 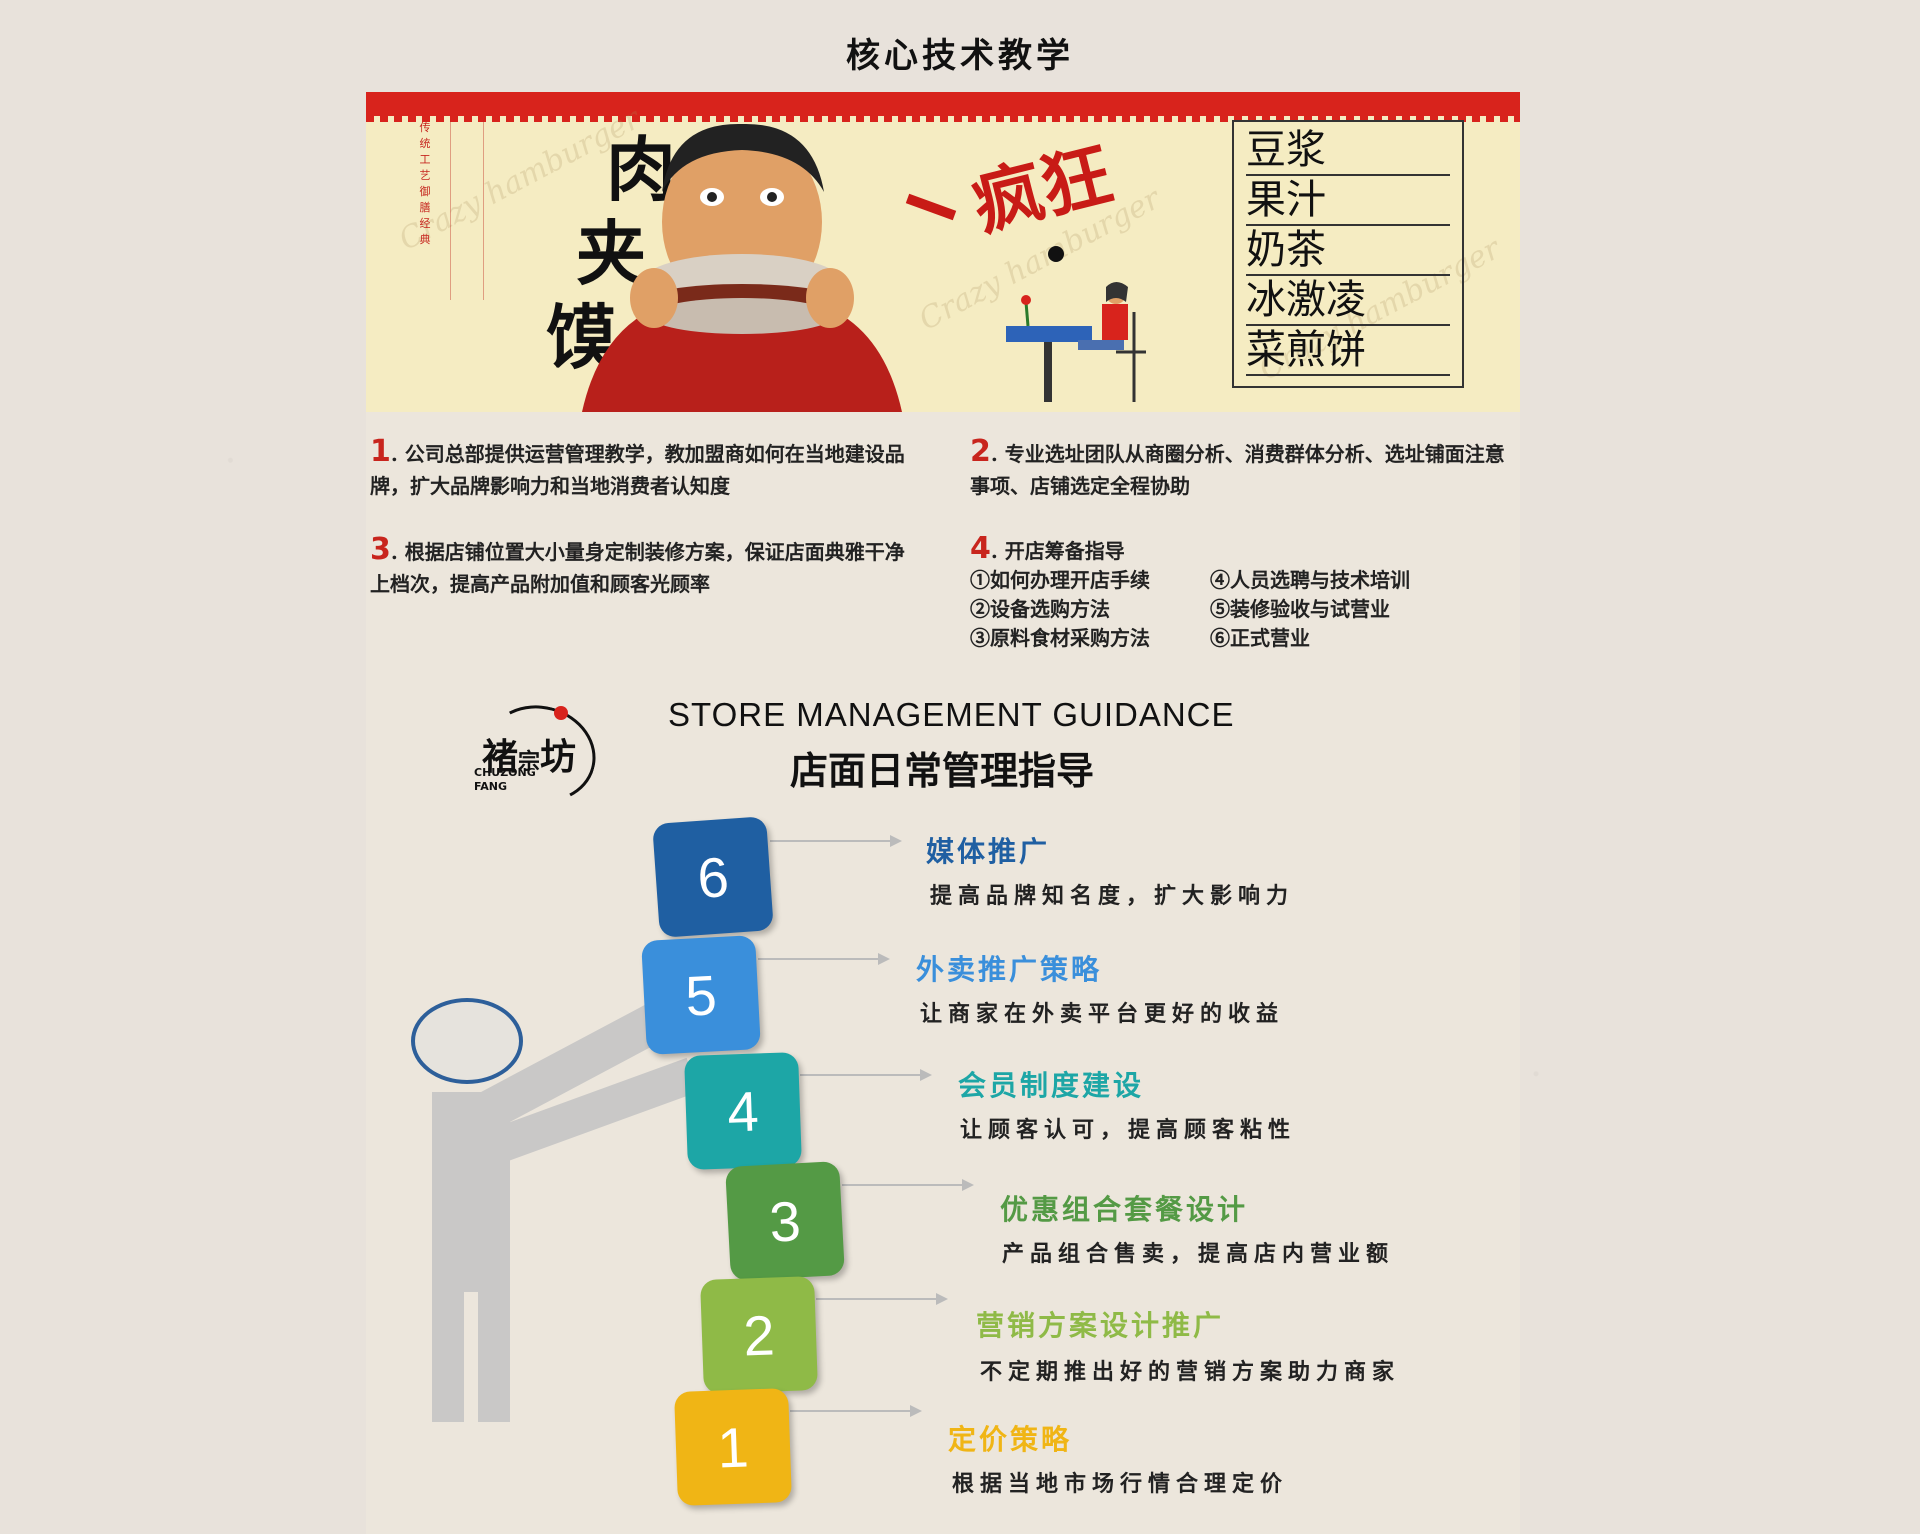 I want to click on menu-list: 豆浆 果汁 奶茶 冰激凌 菜煎饼, so click(x=1348, y=254).